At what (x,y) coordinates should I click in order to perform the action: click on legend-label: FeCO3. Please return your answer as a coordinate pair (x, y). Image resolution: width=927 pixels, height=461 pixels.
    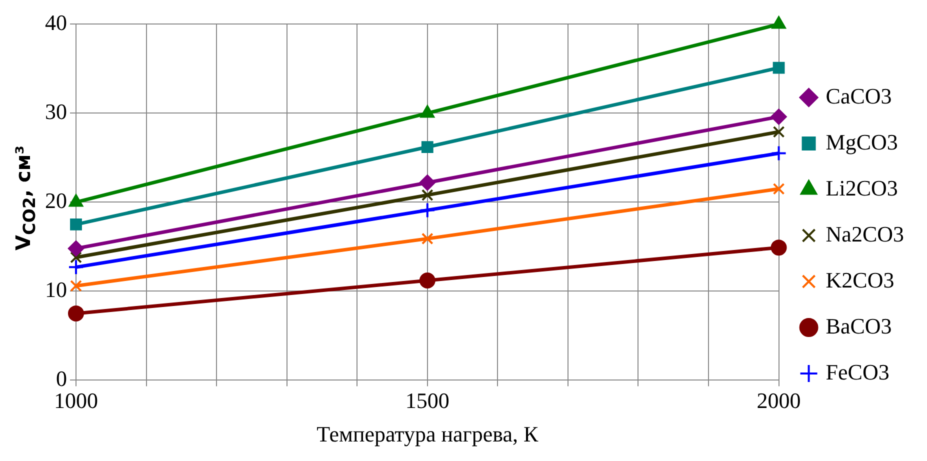
    Looking at the image, I should click on (858, 371).